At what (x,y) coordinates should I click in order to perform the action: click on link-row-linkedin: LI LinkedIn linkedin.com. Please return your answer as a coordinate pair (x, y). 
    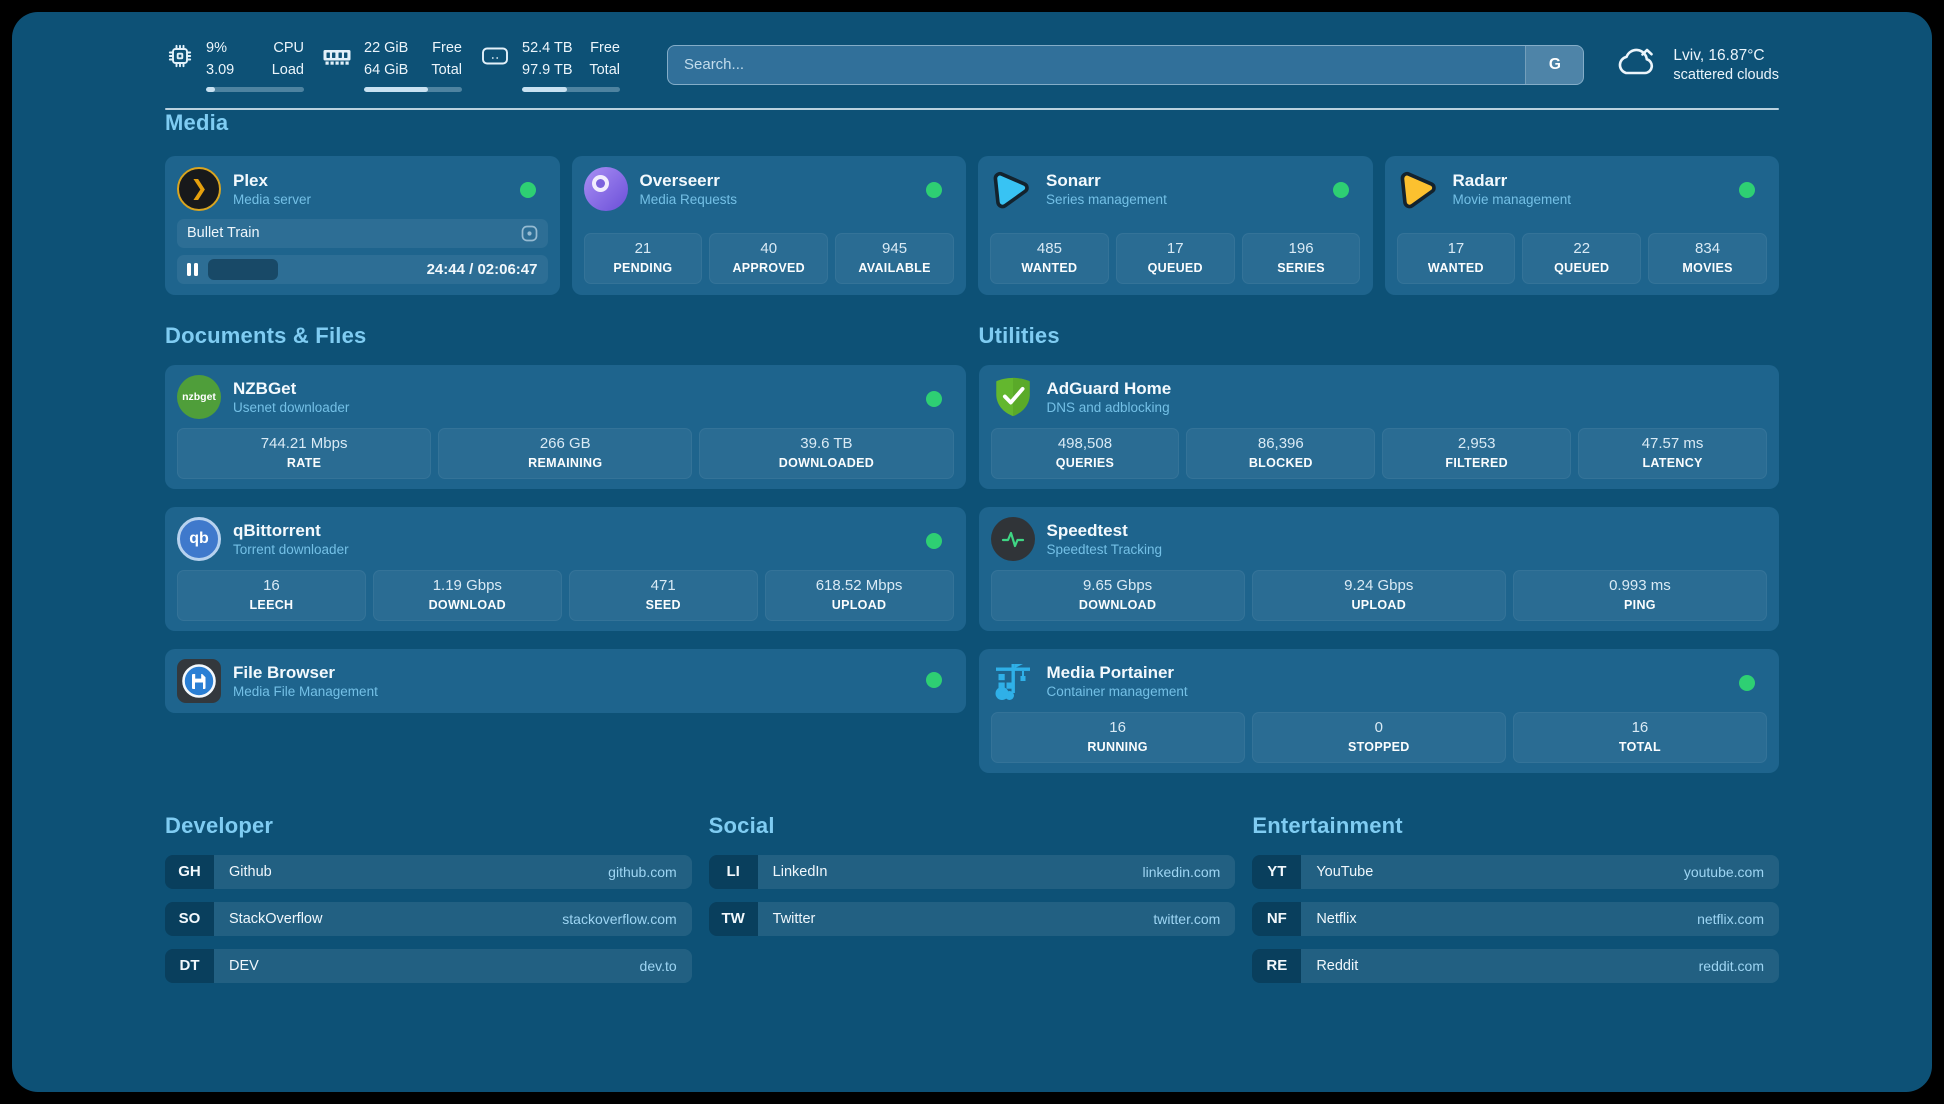
    Looking at the image, I should click on (972, 871).